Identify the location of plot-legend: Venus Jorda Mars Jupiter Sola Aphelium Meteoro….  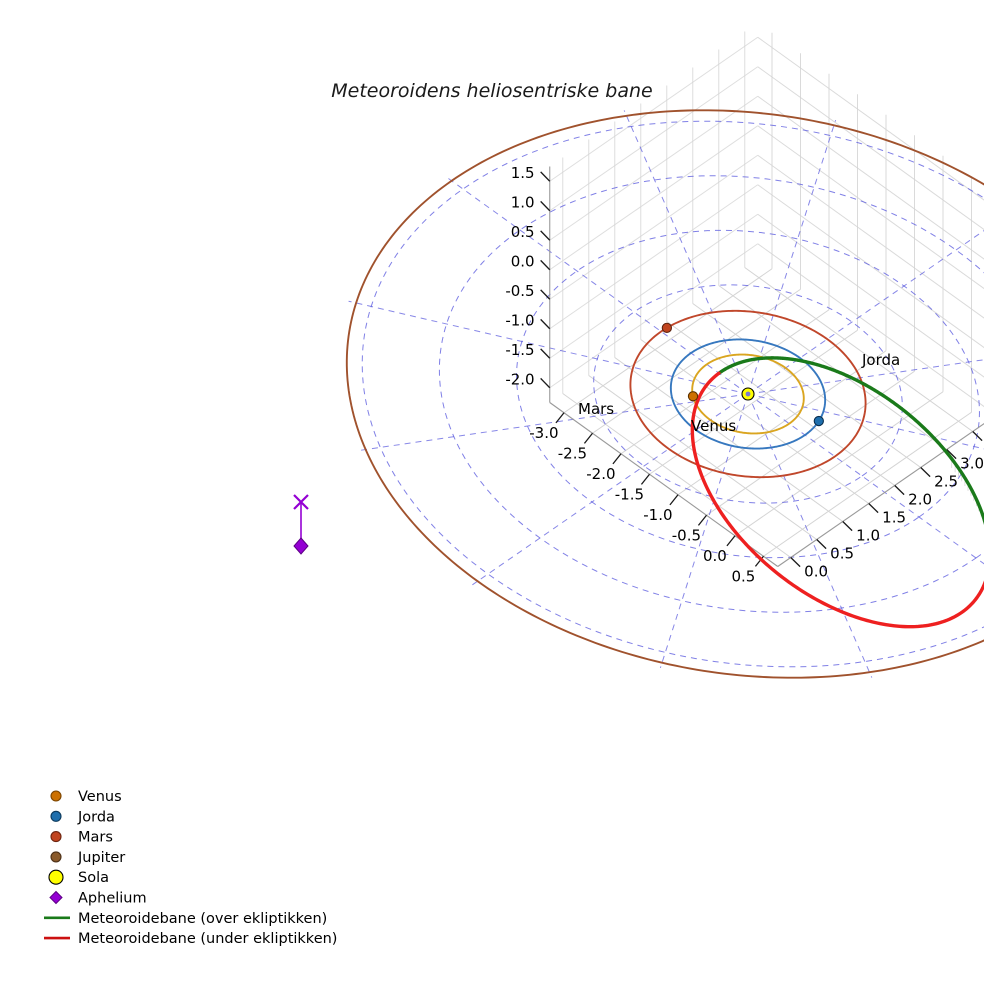
(190, 868).